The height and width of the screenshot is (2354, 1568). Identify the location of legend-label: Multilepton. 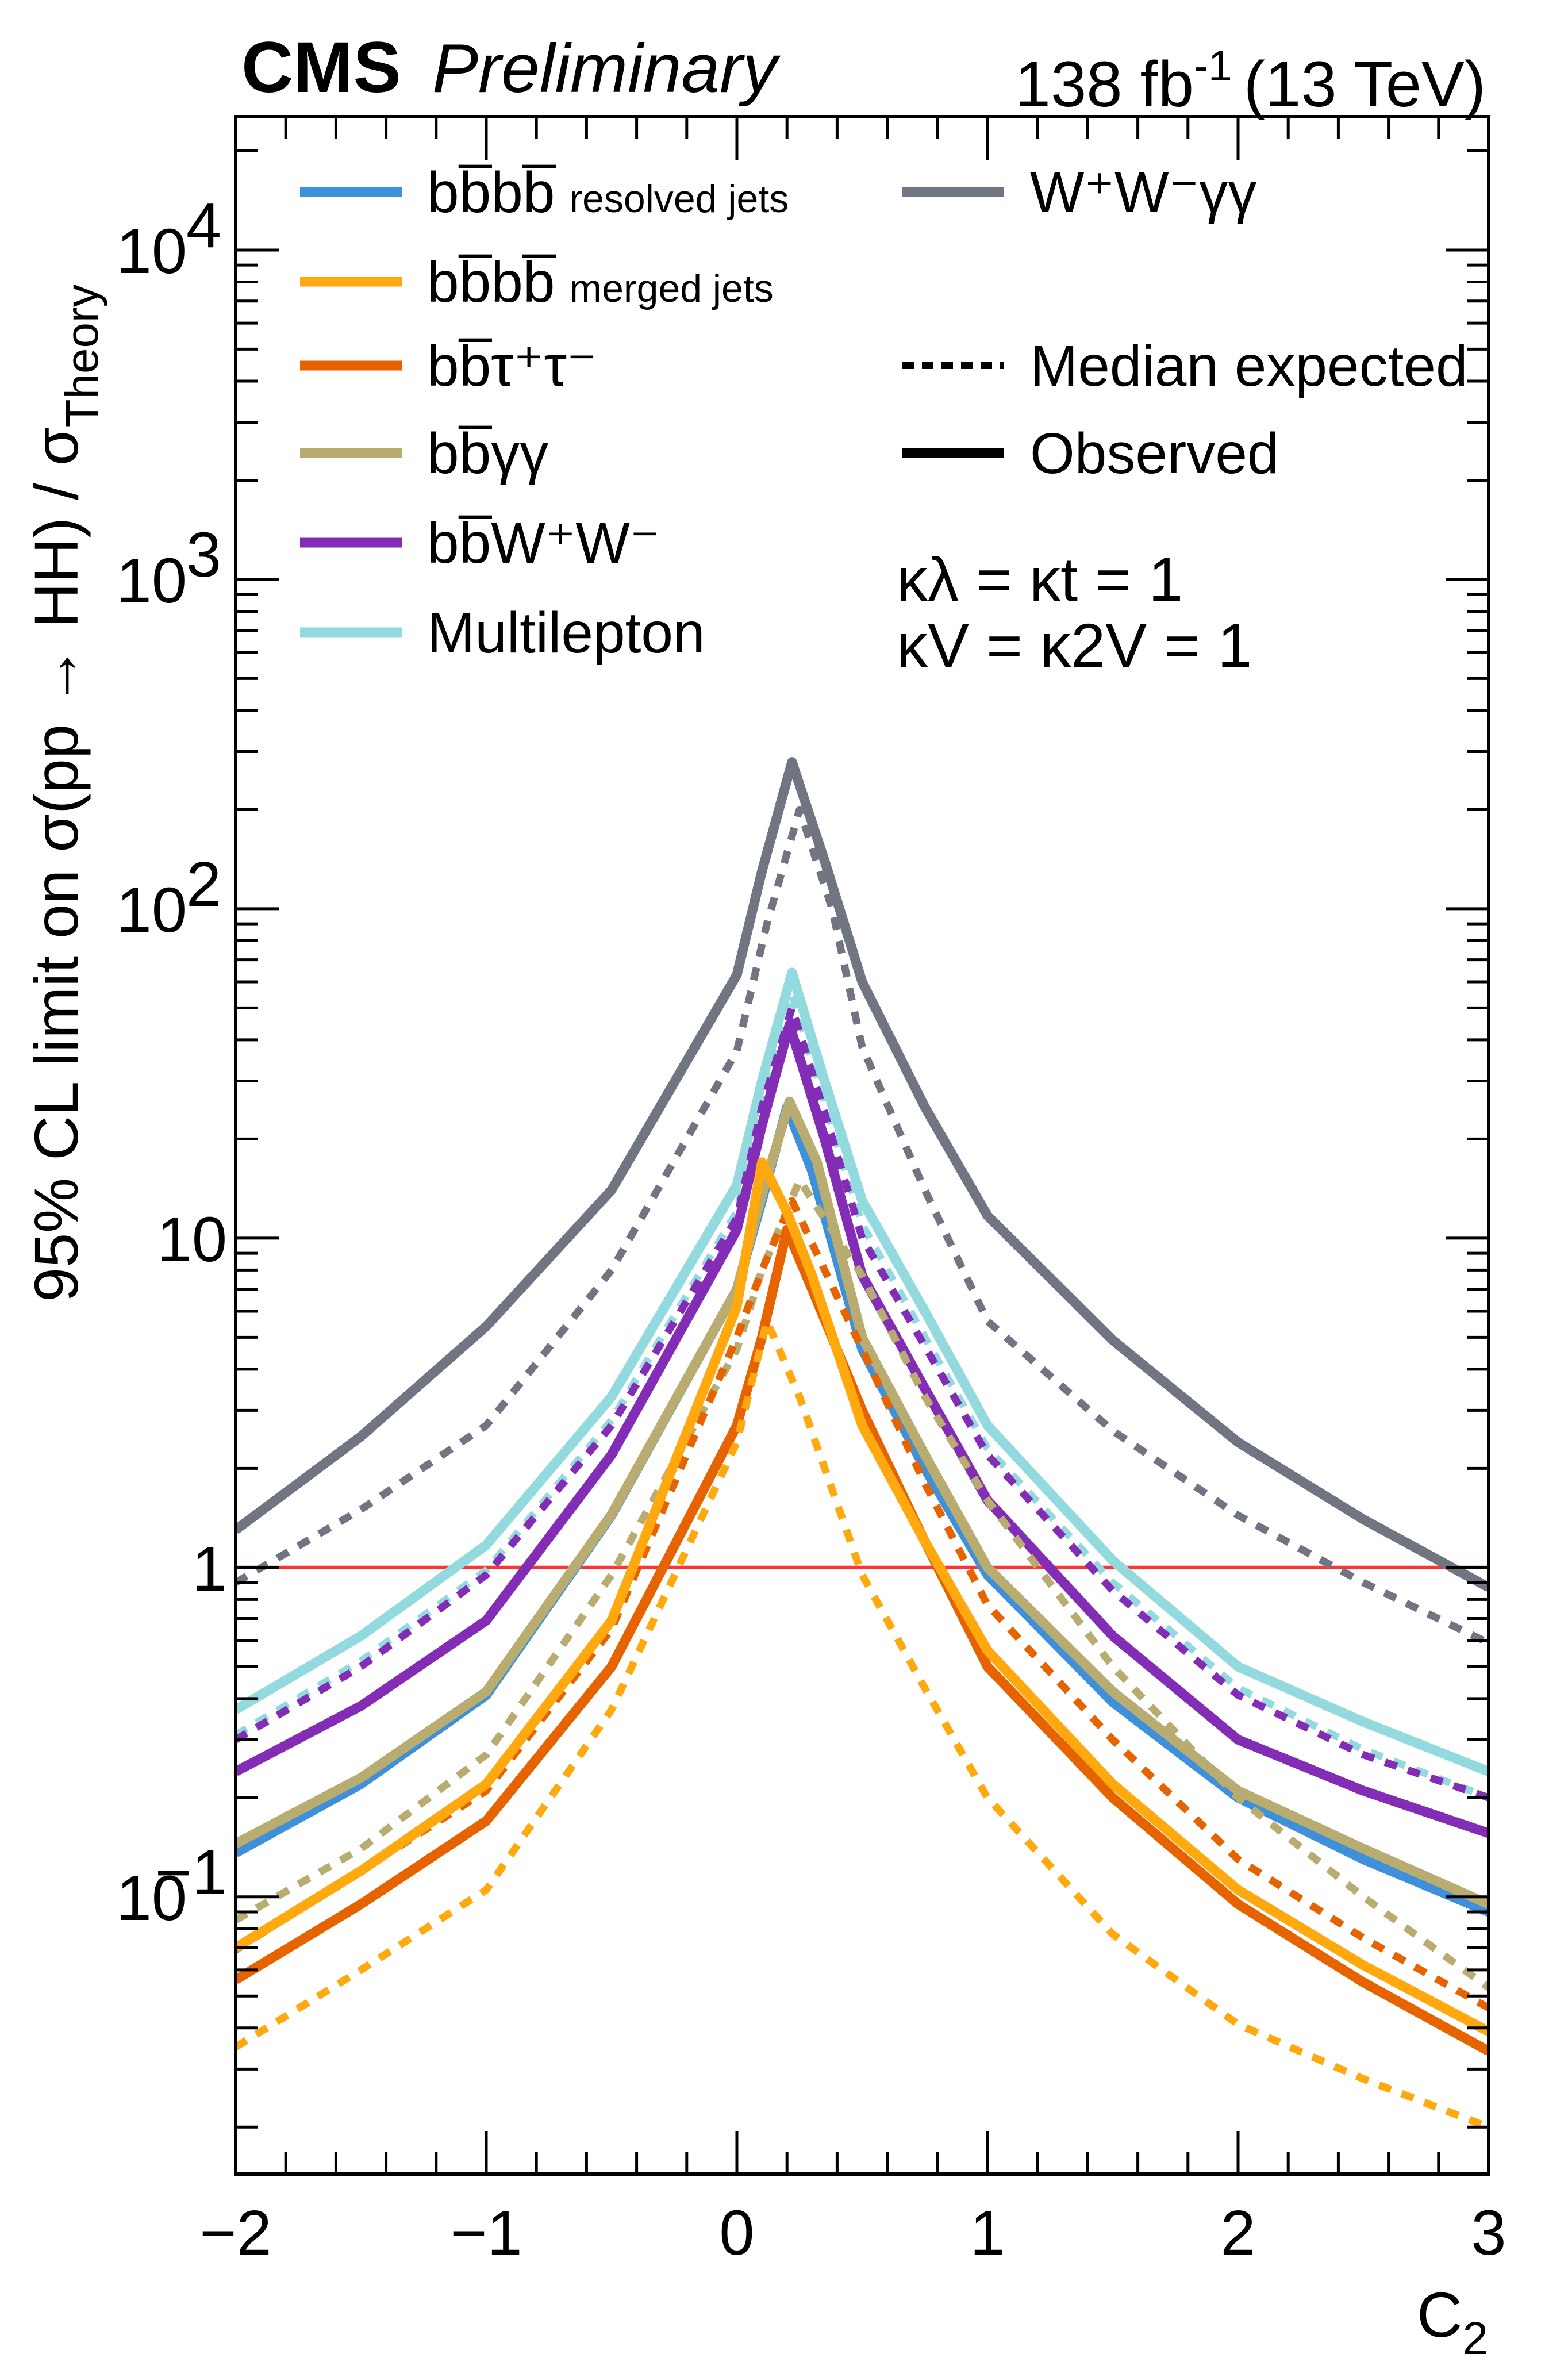
(566, 633).